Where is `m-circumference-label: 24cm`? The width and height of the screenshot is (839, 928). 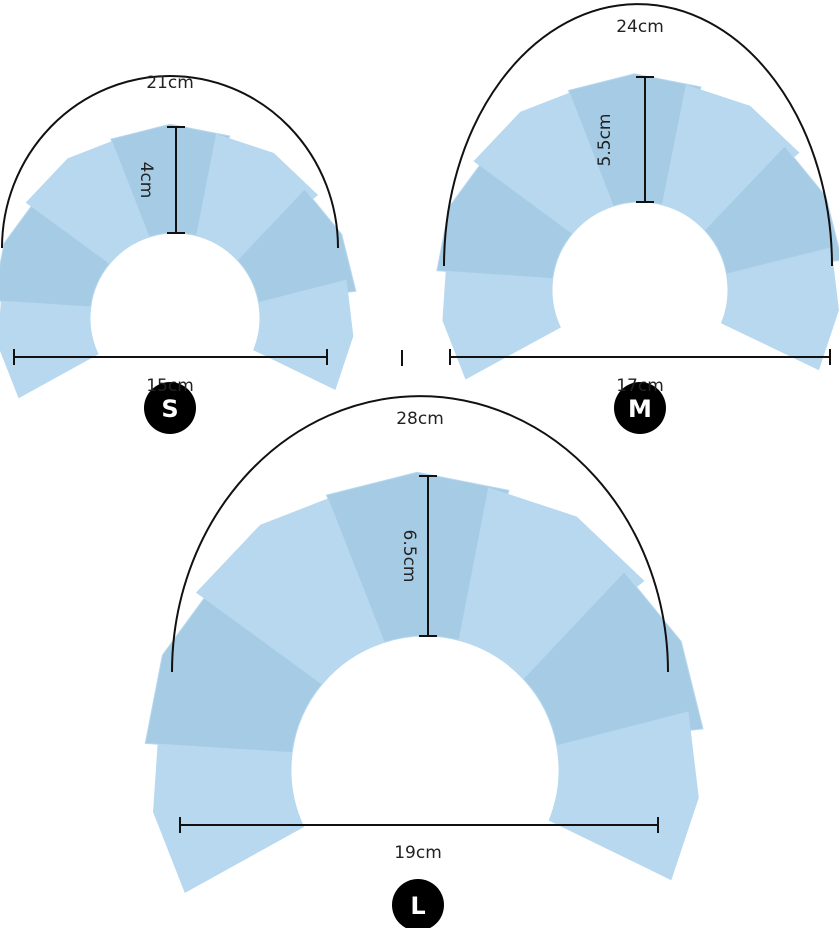 m-circumference-label: 24cm is located at coordinates (640, 27).